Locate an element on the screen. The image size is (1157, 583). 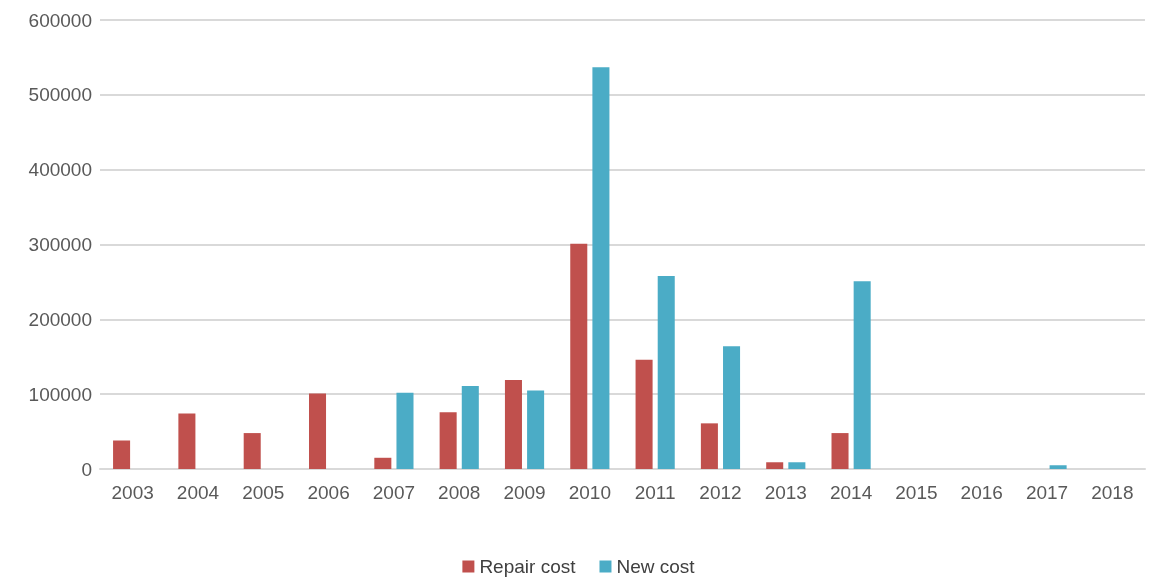
x-tick-label: 2014 is located at coordinates (851, 492).